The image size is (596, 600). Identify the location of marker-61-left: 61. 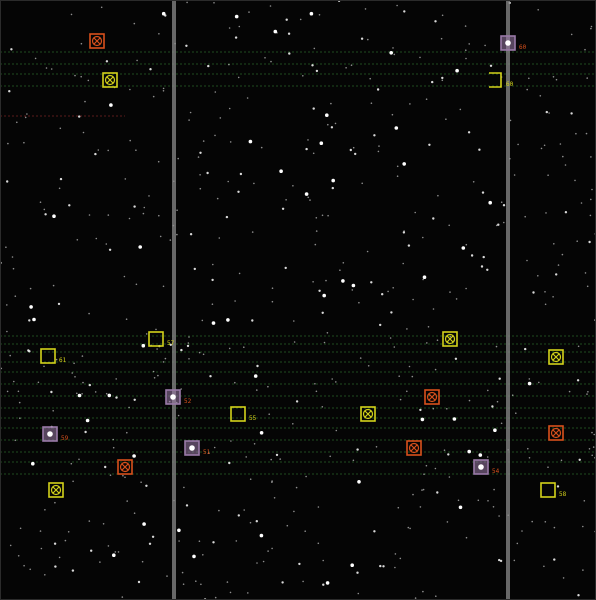
(53, 356).